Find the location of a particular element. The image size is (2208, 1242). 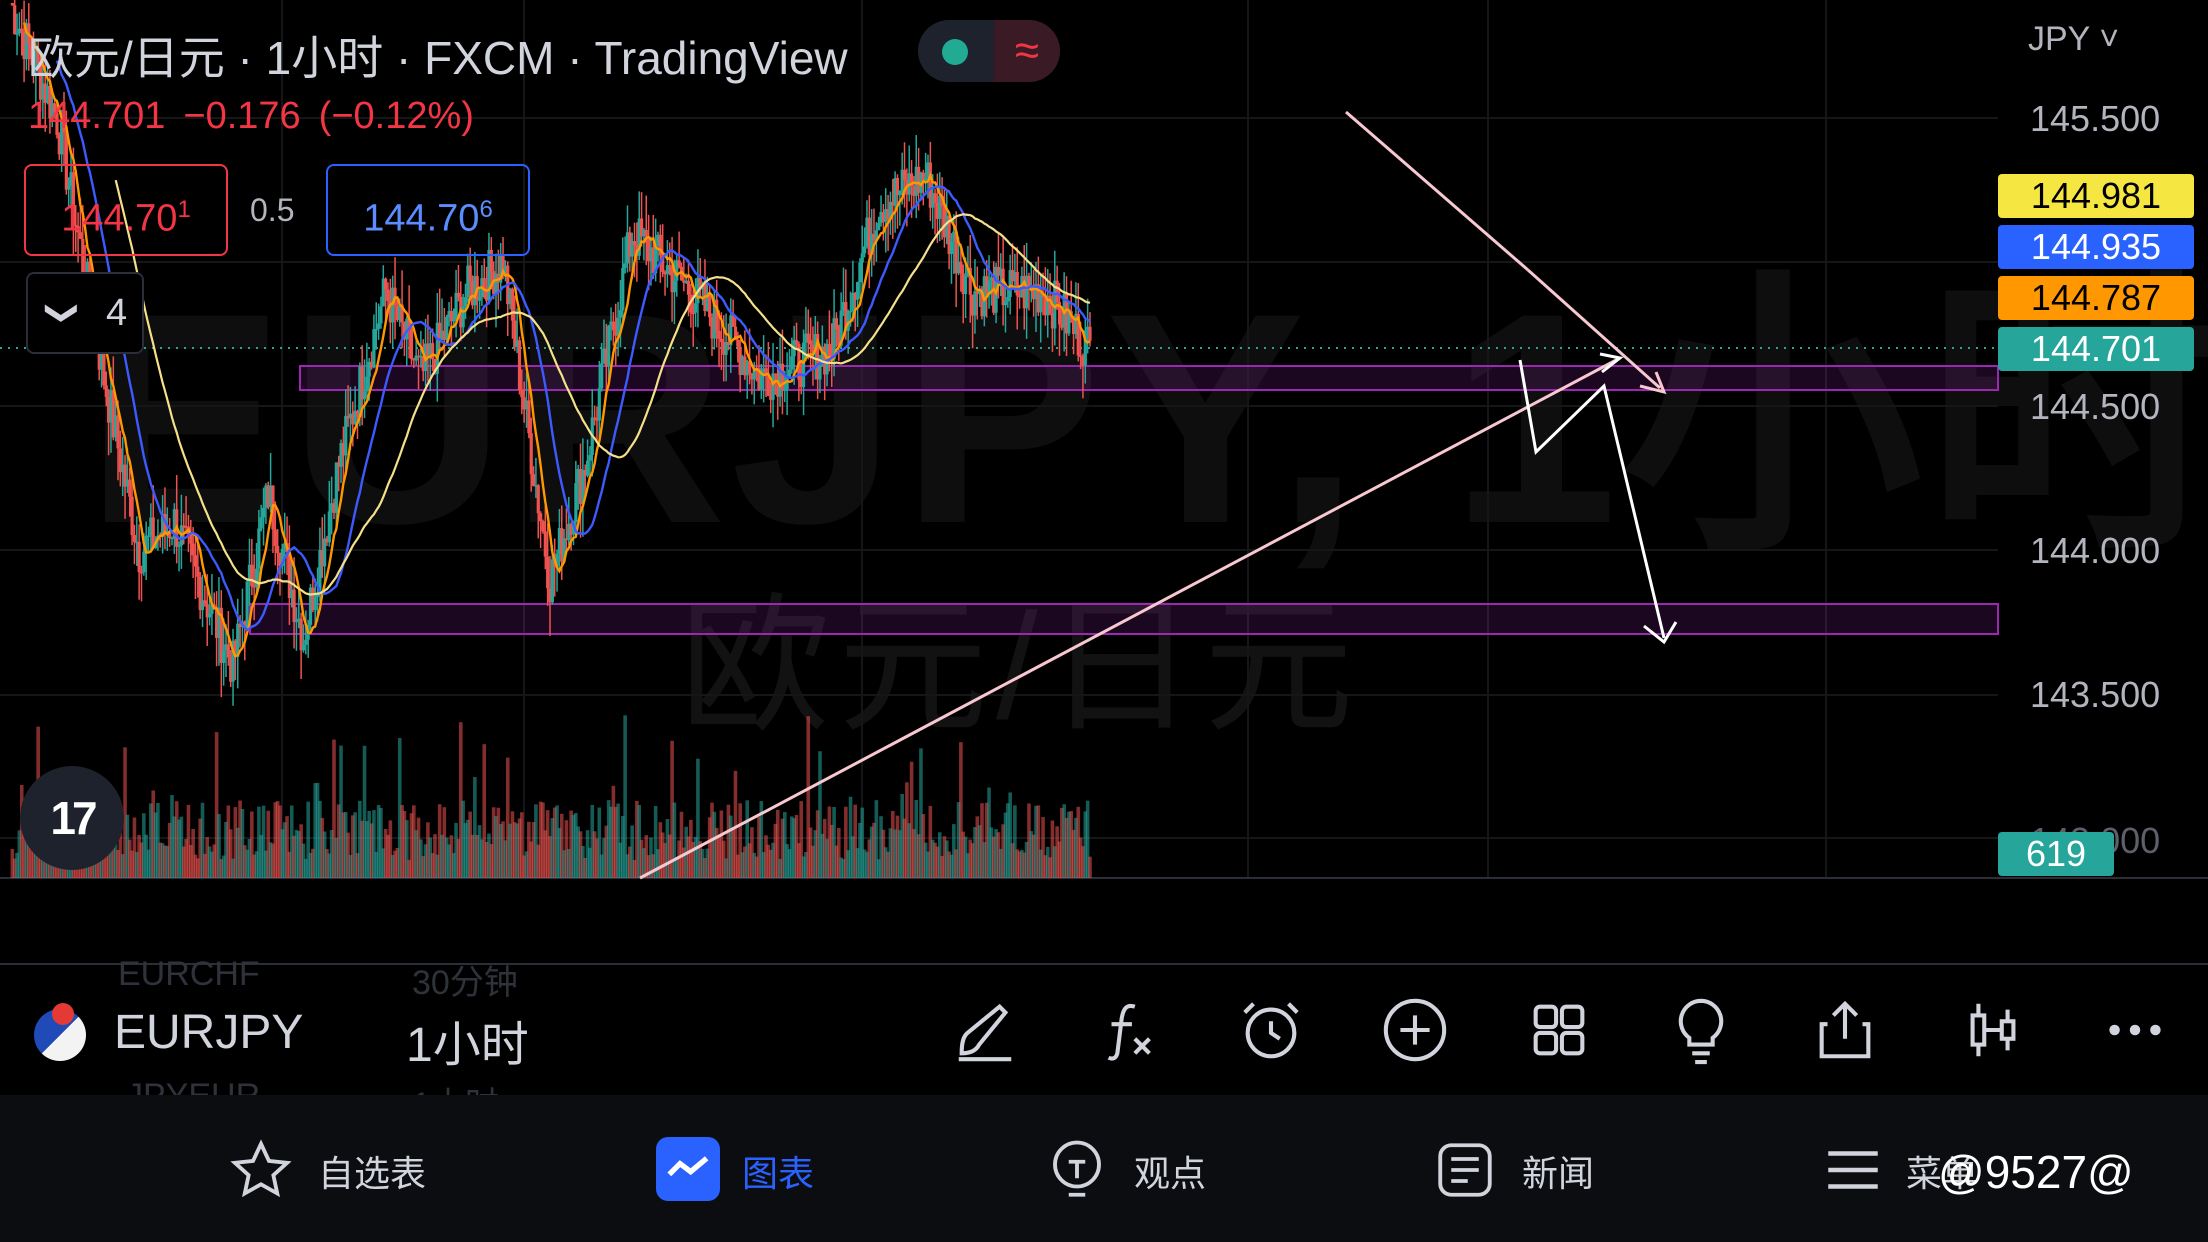

nav-watchlist: 自选表 is located at coordinates (328, 1169).